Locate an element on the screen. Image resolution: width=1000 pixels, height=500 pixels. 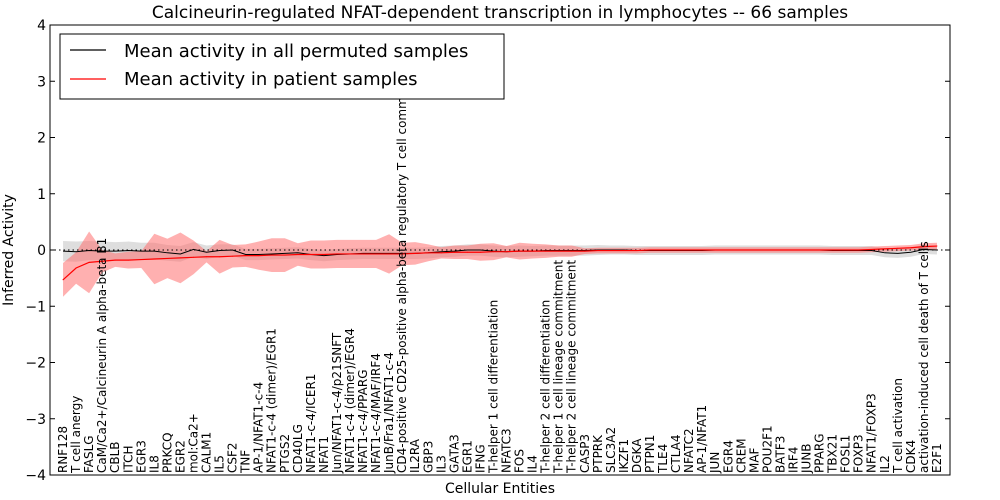
entity-label: PRKCQ is located at coordinates (167, 452).